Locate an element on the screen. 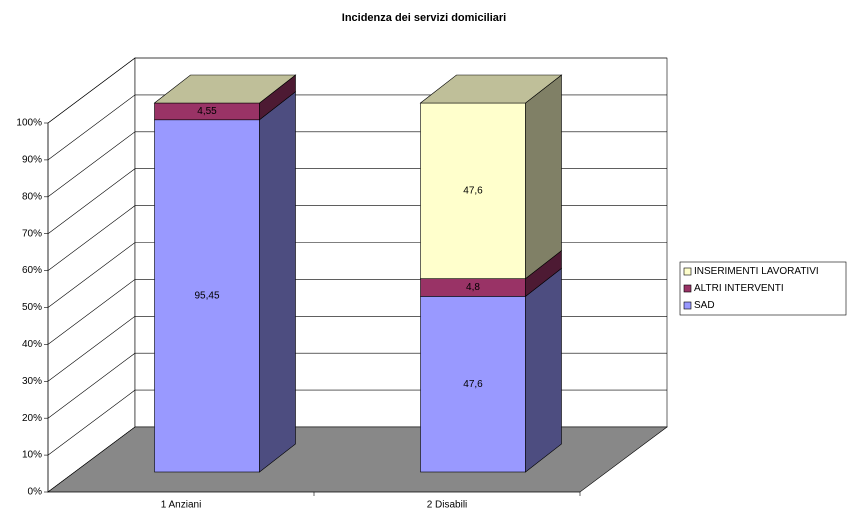 The image size is (848, 520). y-tick-label: 50% is located at coordinates (32, 307).